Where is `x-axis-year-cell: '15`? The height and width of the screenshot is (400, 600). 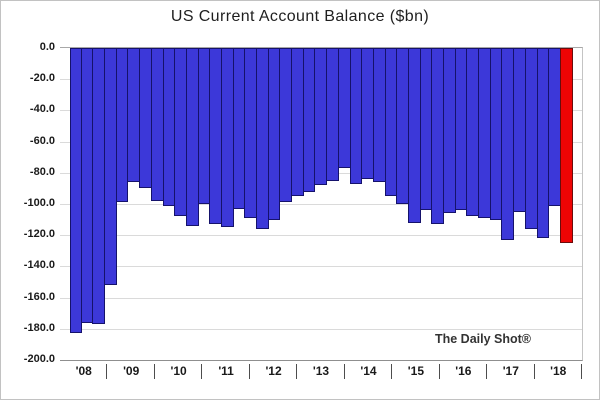
x-axis-year-cell: '15 is located at coordinates (416, 372).